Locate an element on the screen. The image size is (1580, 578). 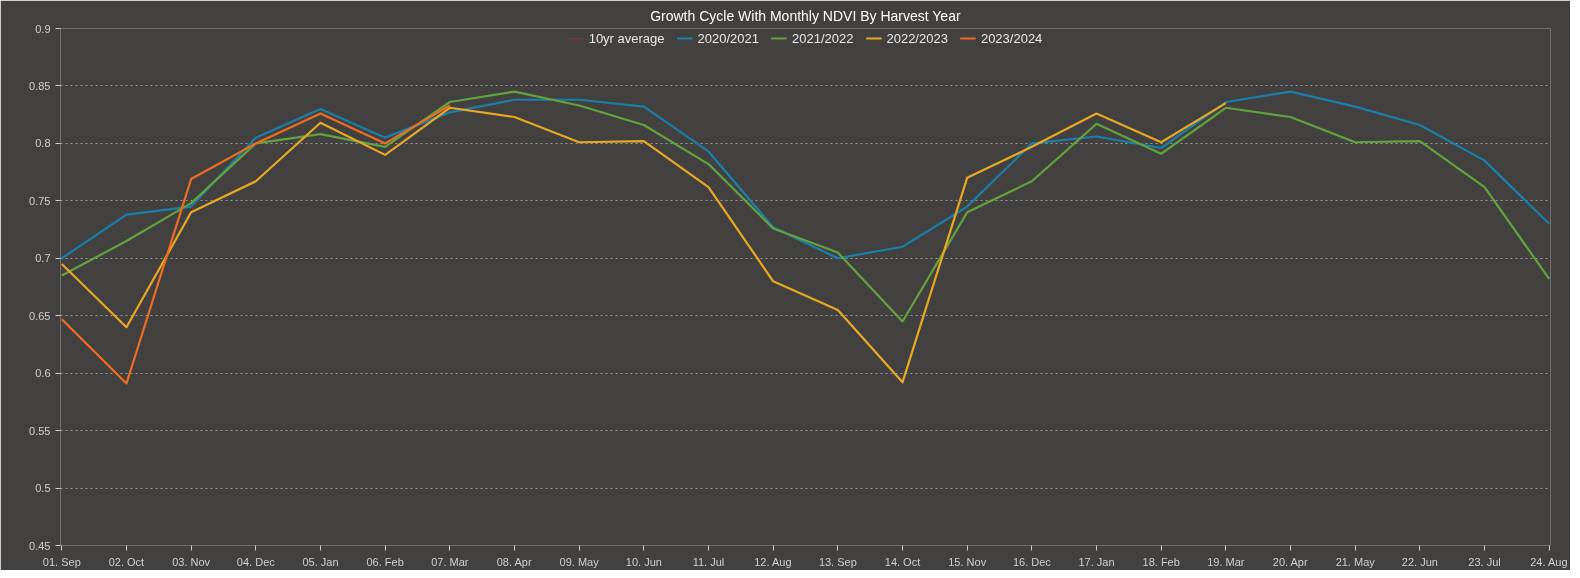
x-tick-label: 03. Nov is located at coordinates (191, 561).